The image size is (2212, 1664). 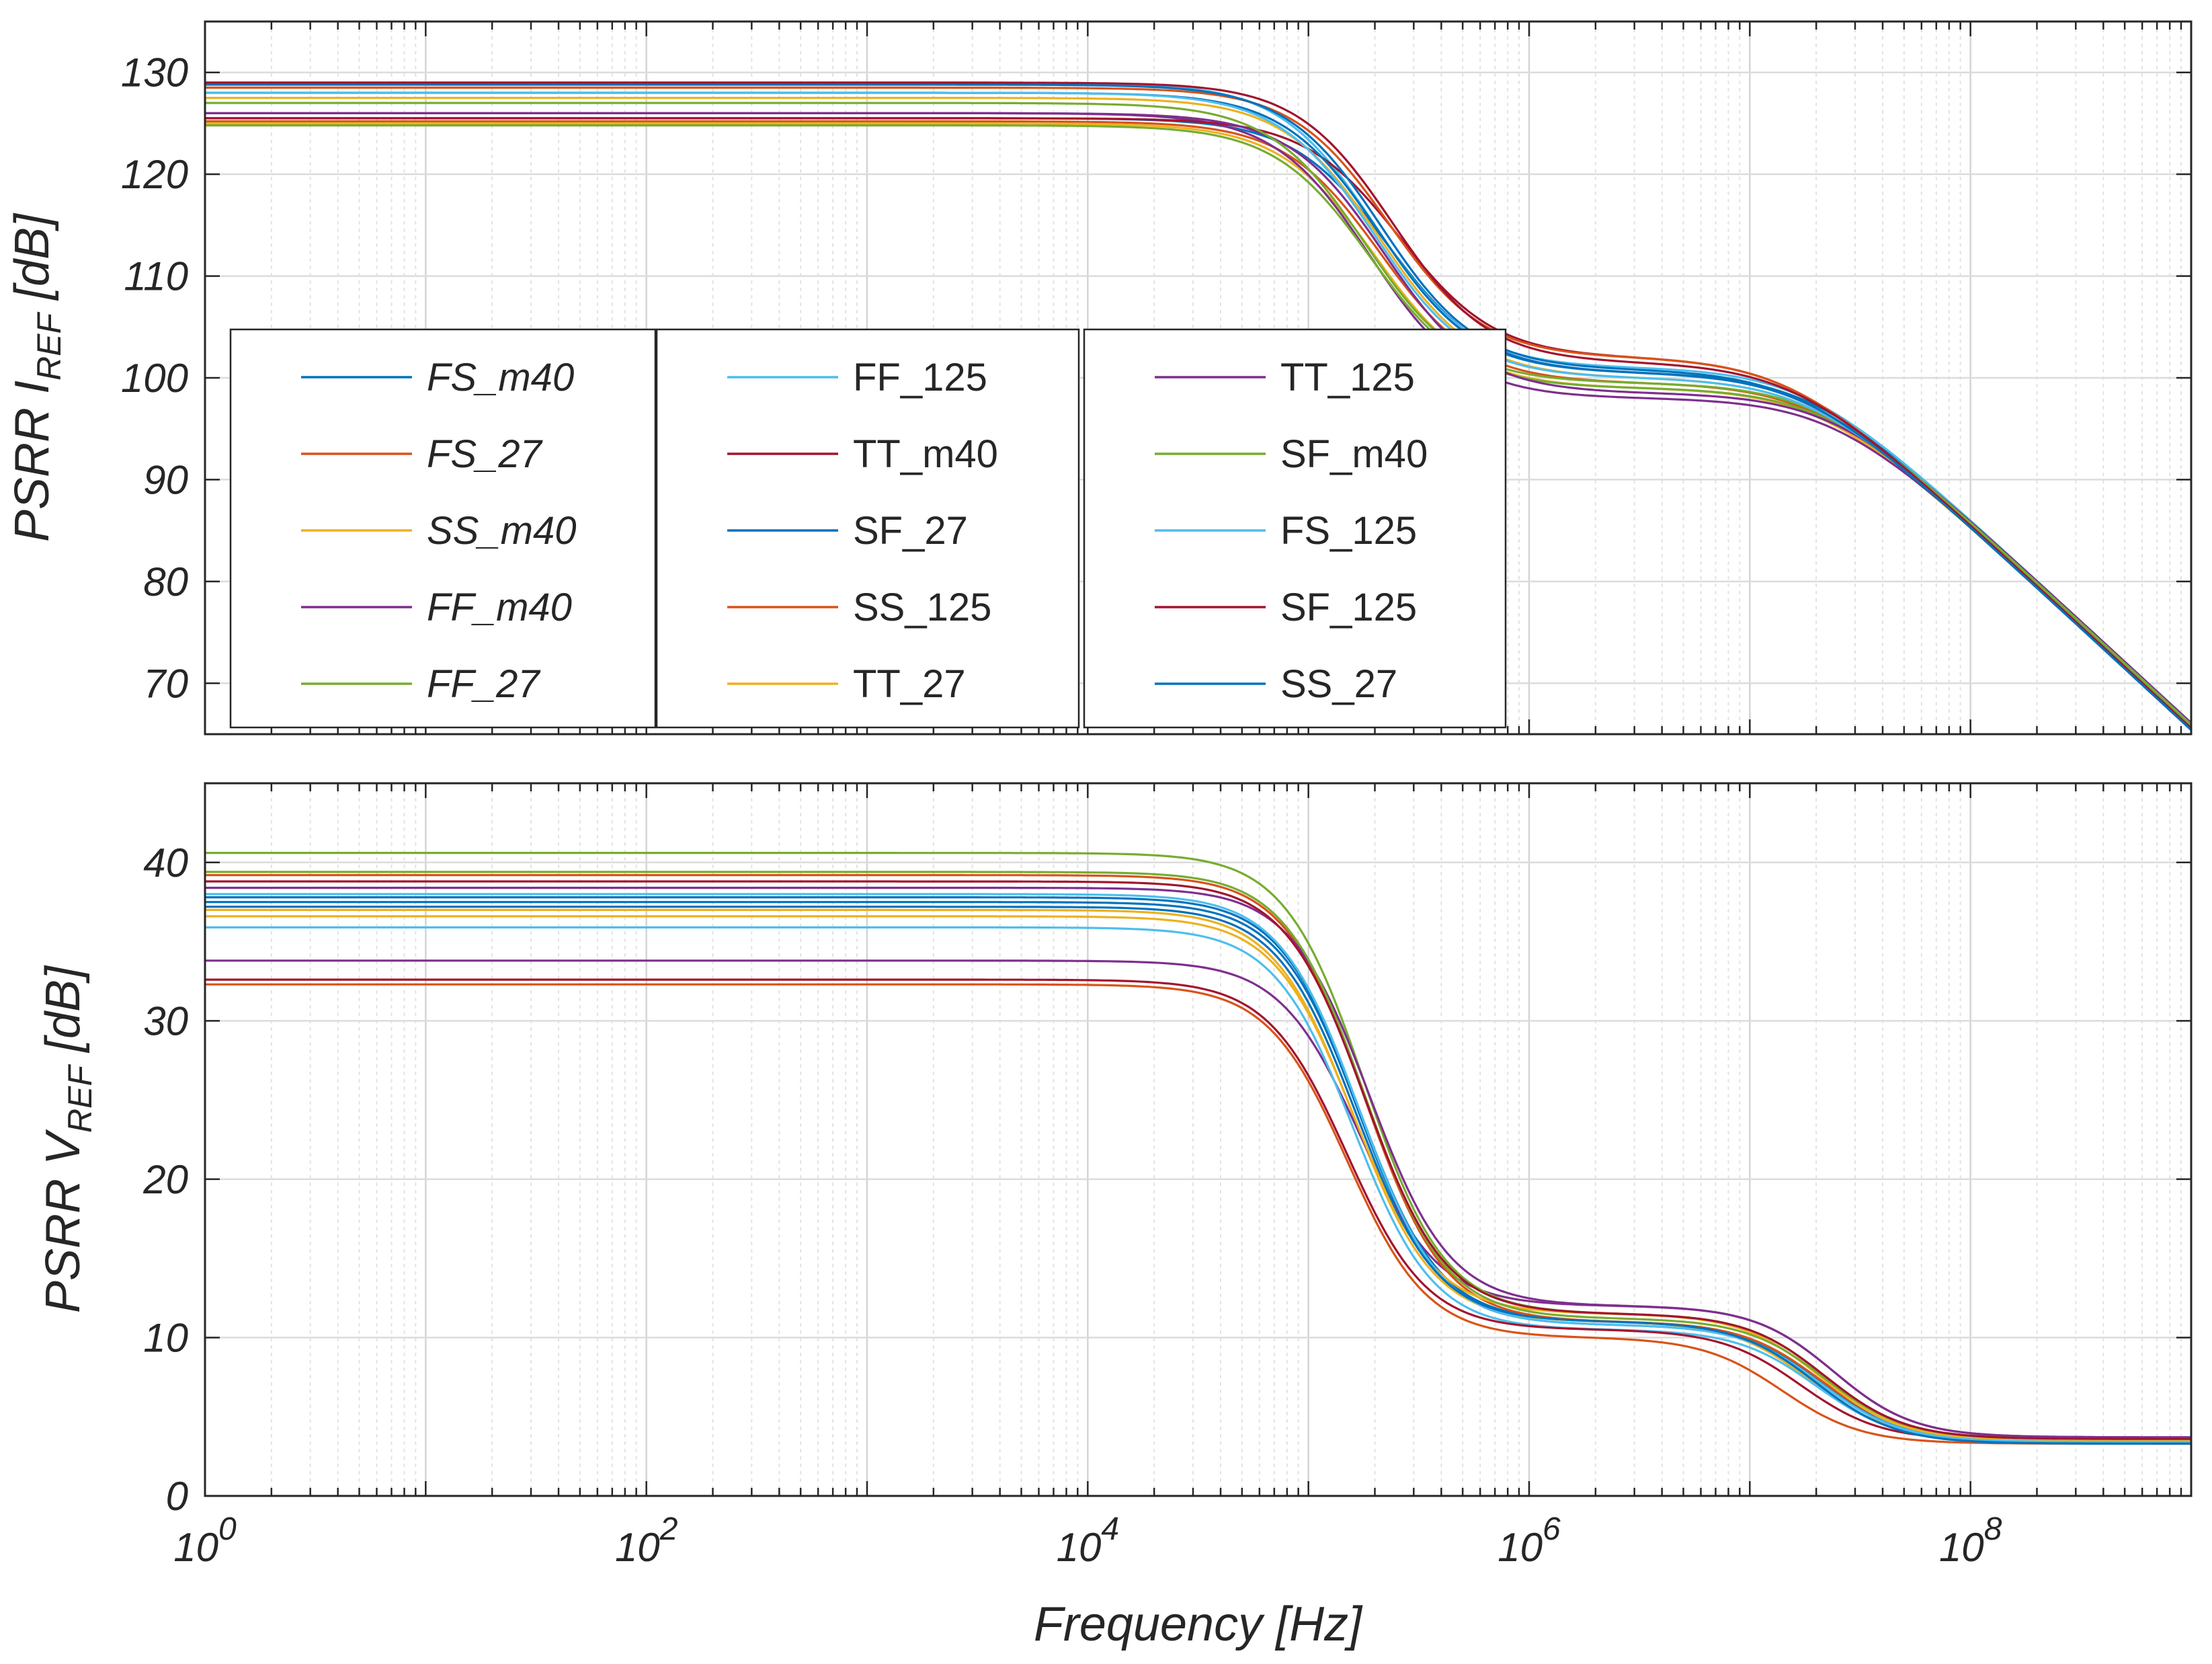 I want to click on legend-label-ff-27: FF_27, so click(x=484, y=684).